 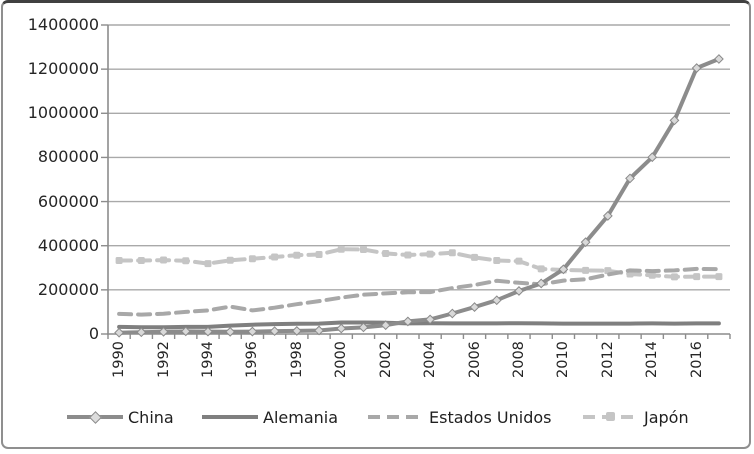 I want to click on legend-swatch-alemania, so click(x=230, y=417).